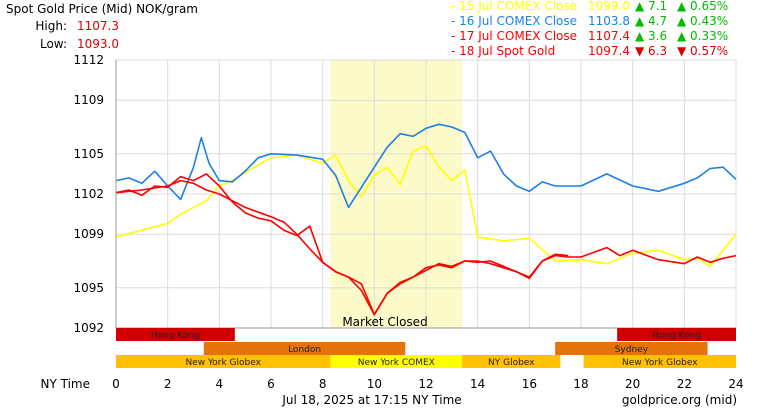 The width and height of the screenshot is (770, 410). What do you see at coordinates (580, 384) in the screenshot?
I see `x-tick-label: 18` at bounding box center [580, 384].